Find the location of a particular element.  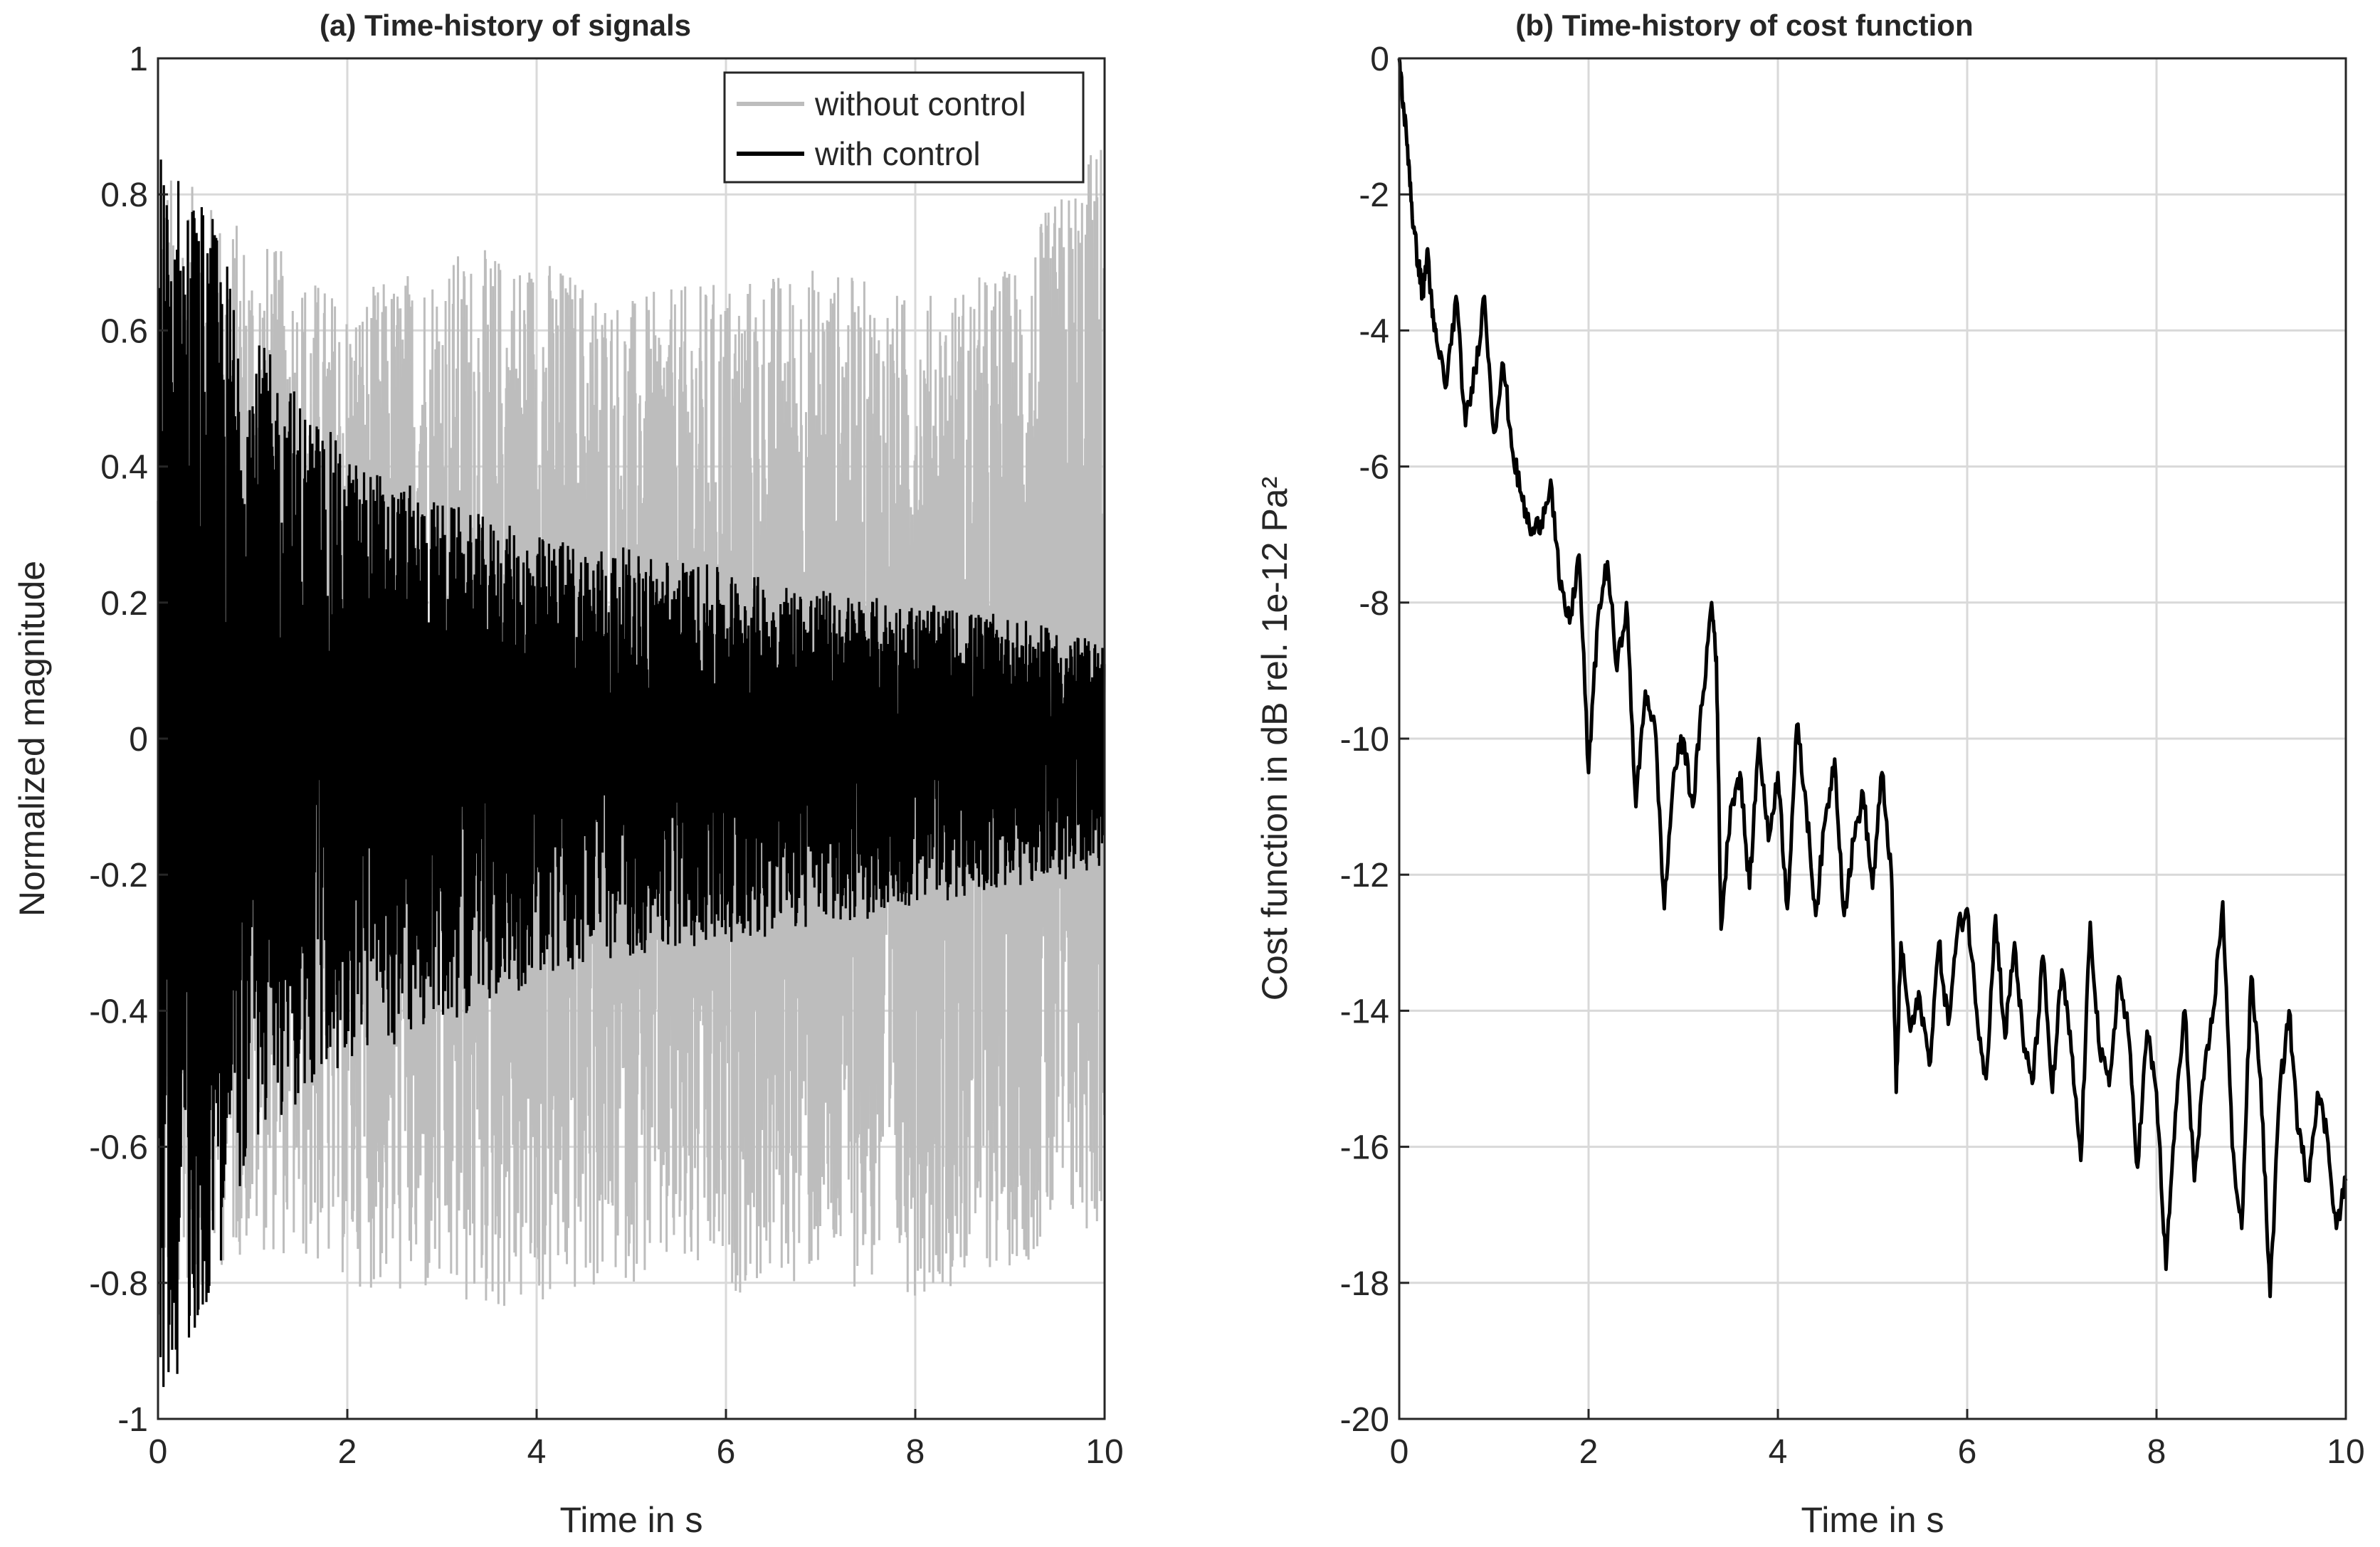

panel-b-ytick-label: 0 is located at coordinates (1379, 59).